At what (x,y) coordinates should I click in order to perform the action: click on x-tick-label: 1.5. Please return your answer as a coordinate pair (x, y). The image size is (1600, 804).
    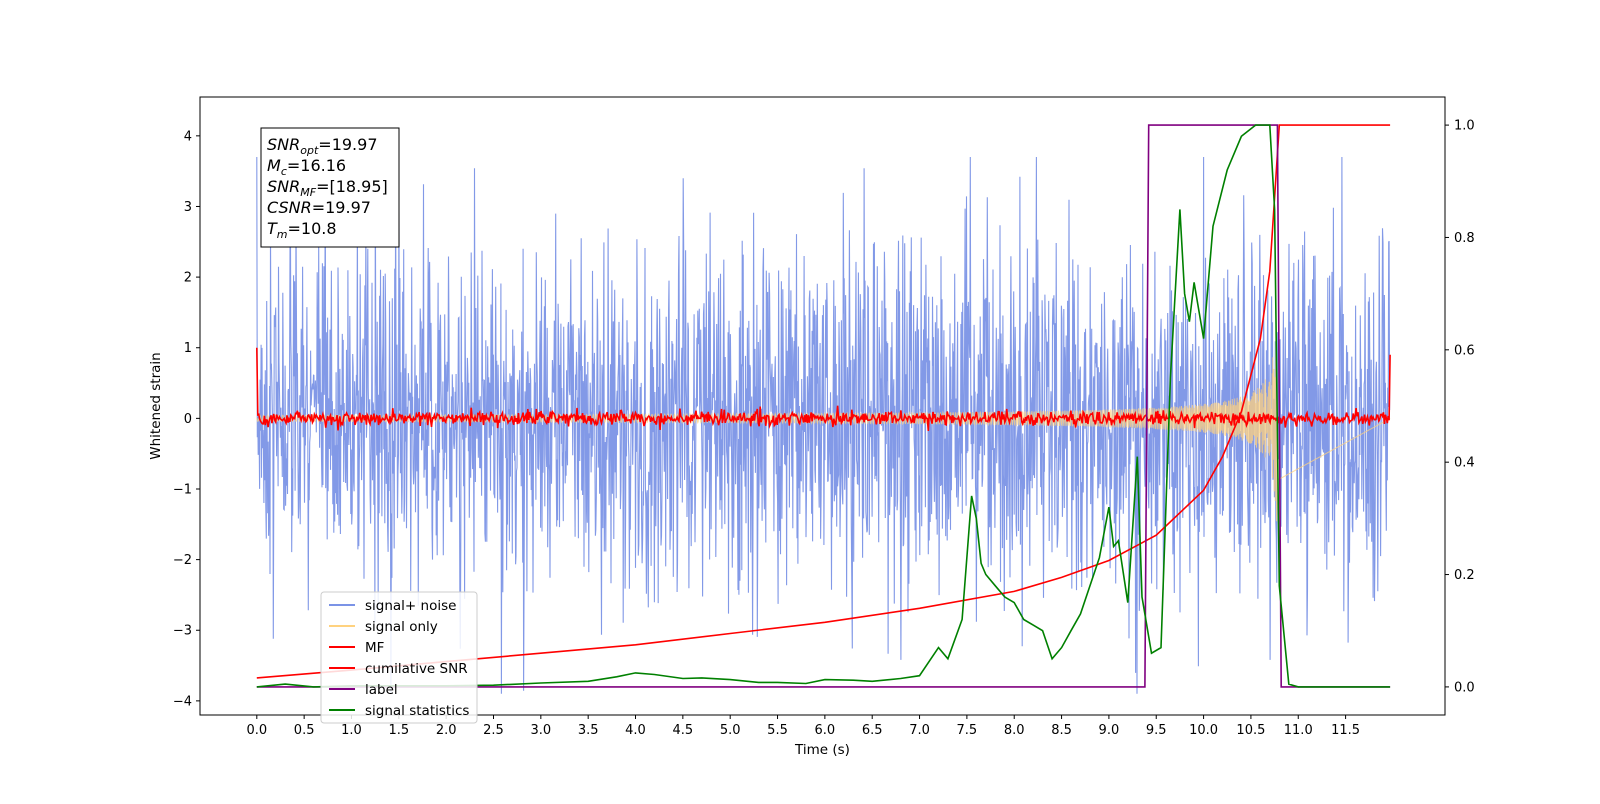
    Looking at the image, I should click on (398, 730).